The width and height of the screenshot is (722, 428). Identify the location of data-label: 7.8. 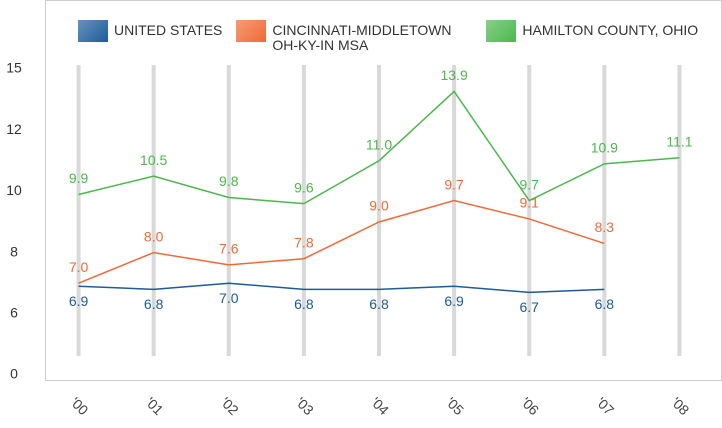
(304, 242).